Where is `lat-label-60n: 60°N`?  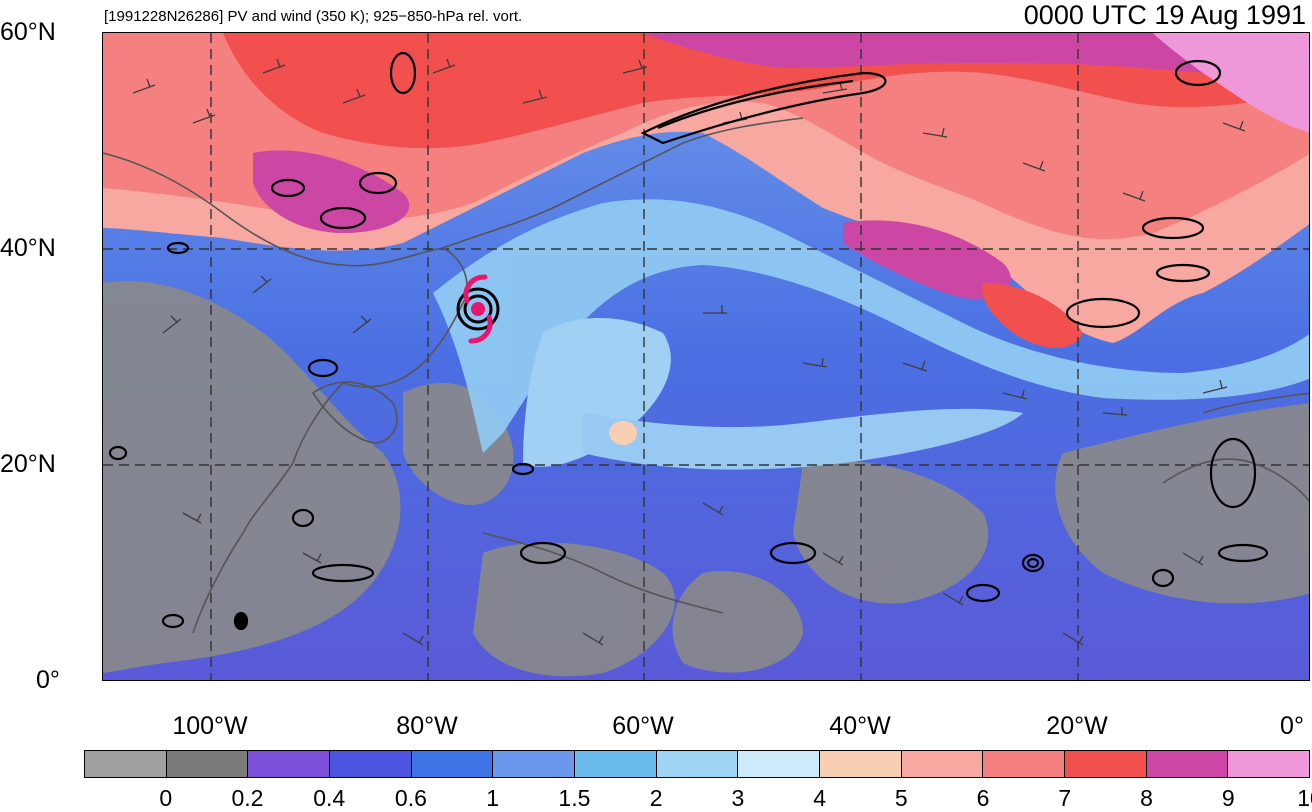 lat-label-60n: 60°N is located at coordinates (28, 32).